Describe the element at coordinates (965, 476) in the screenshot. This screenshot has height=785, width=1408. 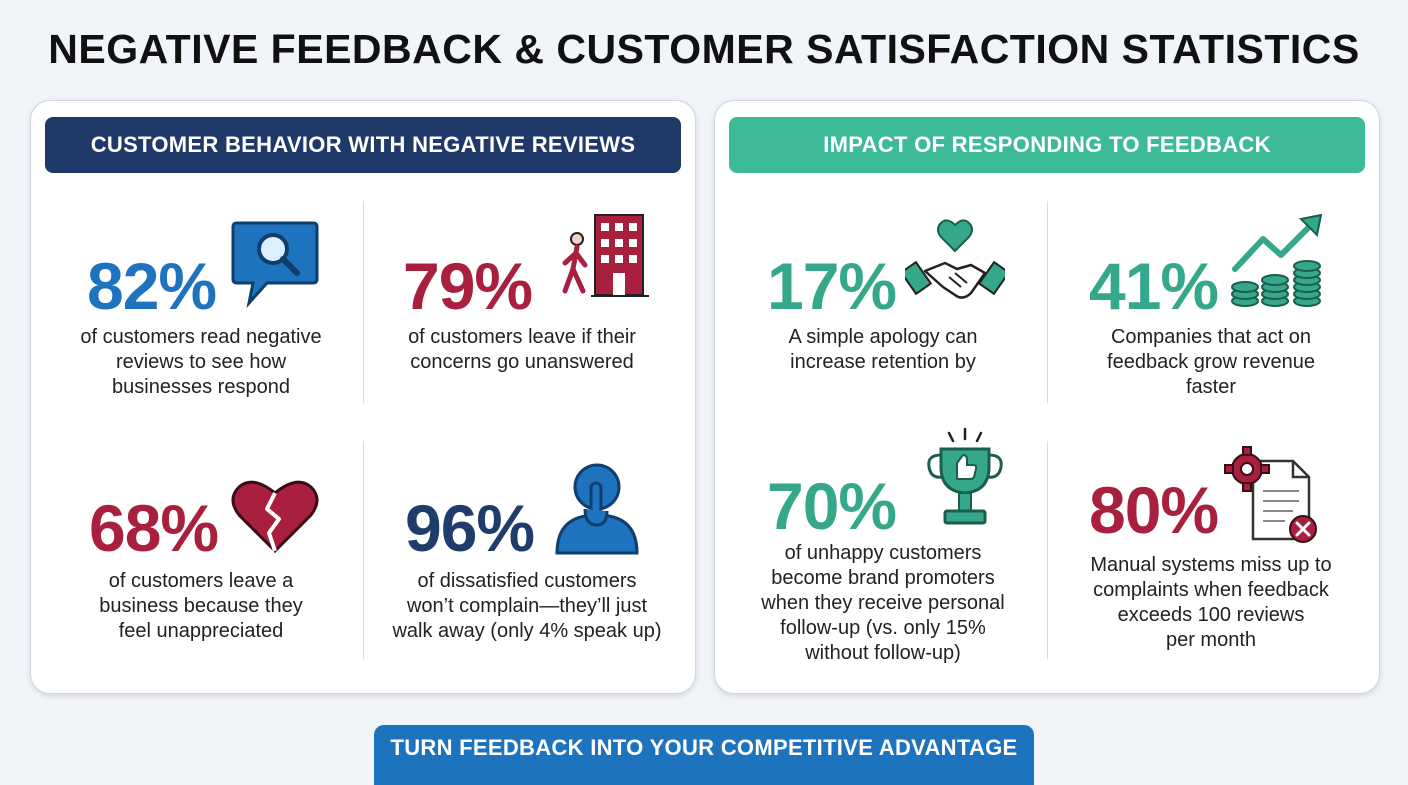
I see `trophy-thumbs-up-icon` at that location.